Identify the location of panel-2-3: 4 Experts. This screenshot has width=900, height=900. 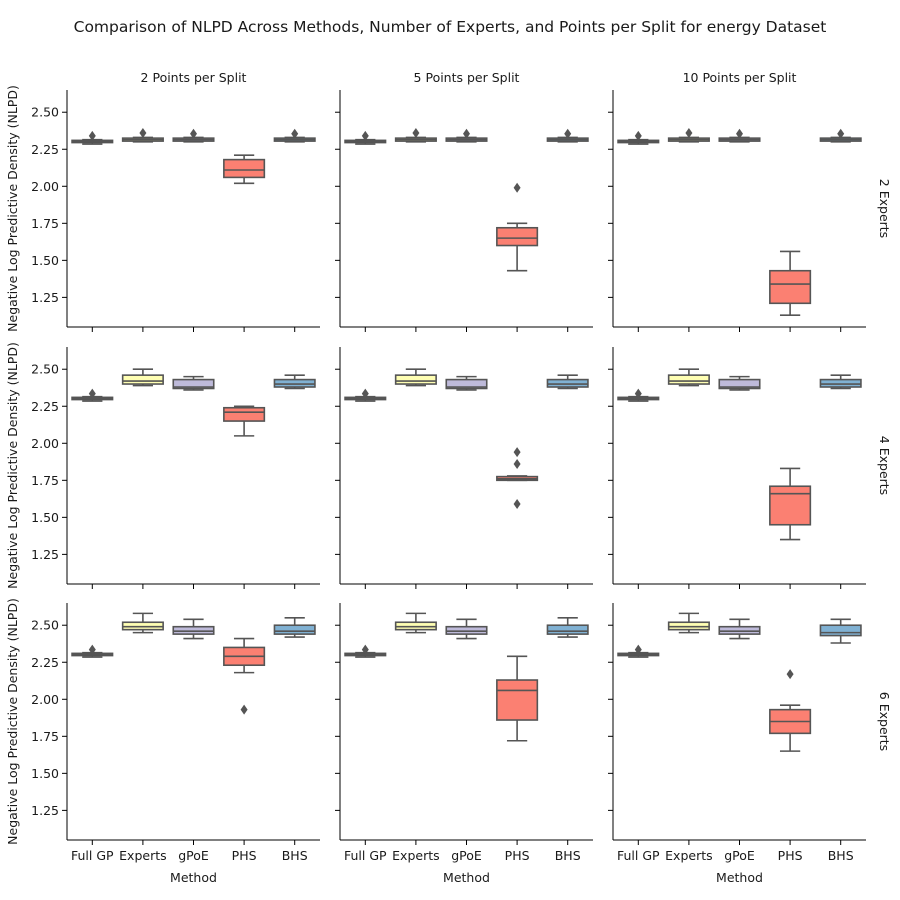
(750, 468).